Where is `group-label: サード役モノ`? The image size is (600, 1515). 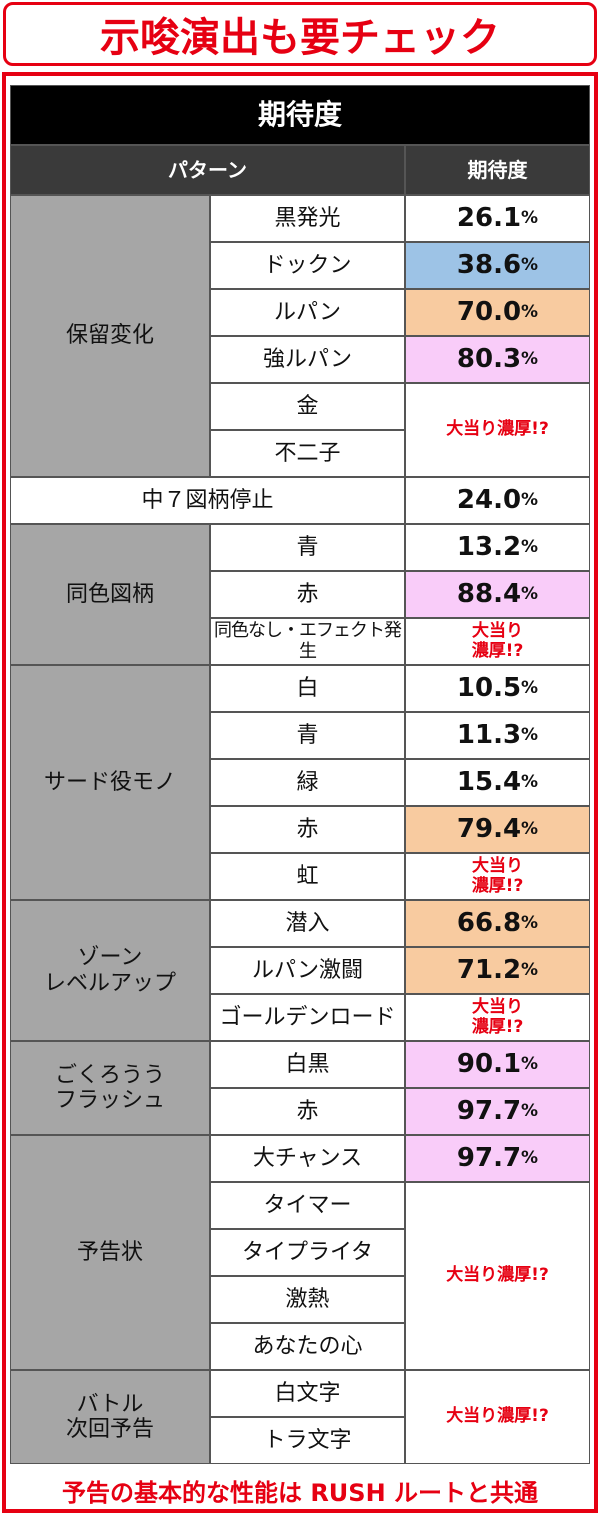 group-label: サード役モノ is located at coordinates (110, 782).